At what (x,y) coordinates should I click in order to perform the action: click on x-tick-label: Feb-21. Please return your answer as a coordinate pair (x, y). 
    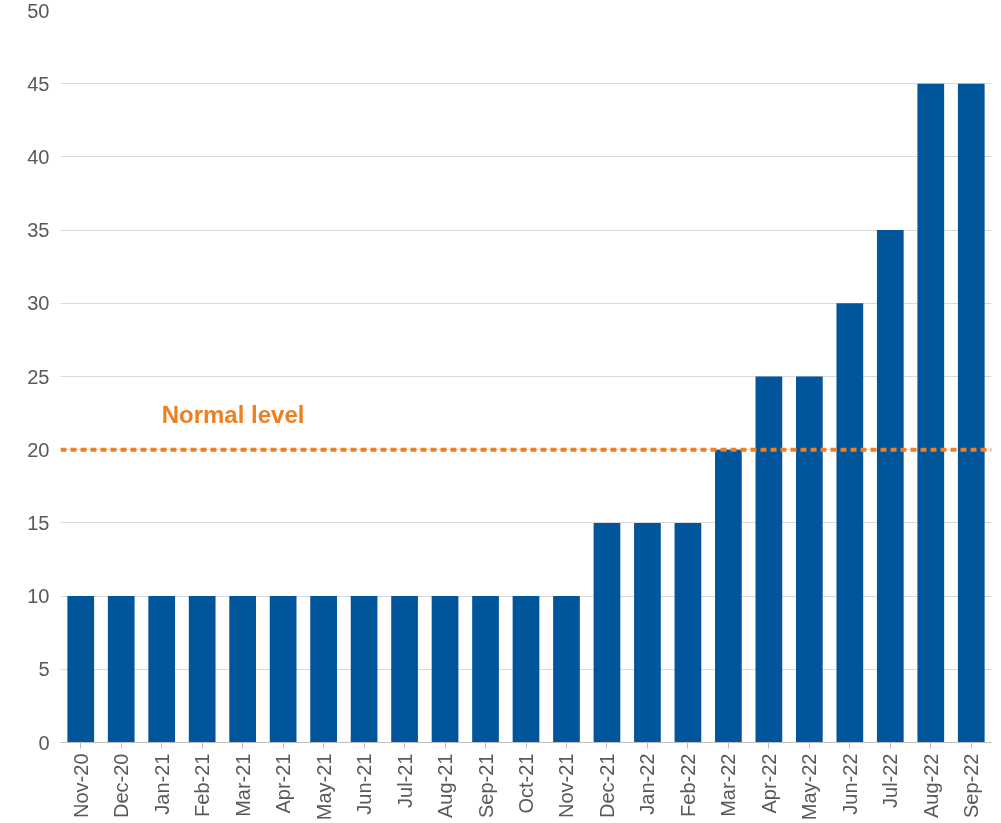
    Looking at the image, I should click on (202, 785).